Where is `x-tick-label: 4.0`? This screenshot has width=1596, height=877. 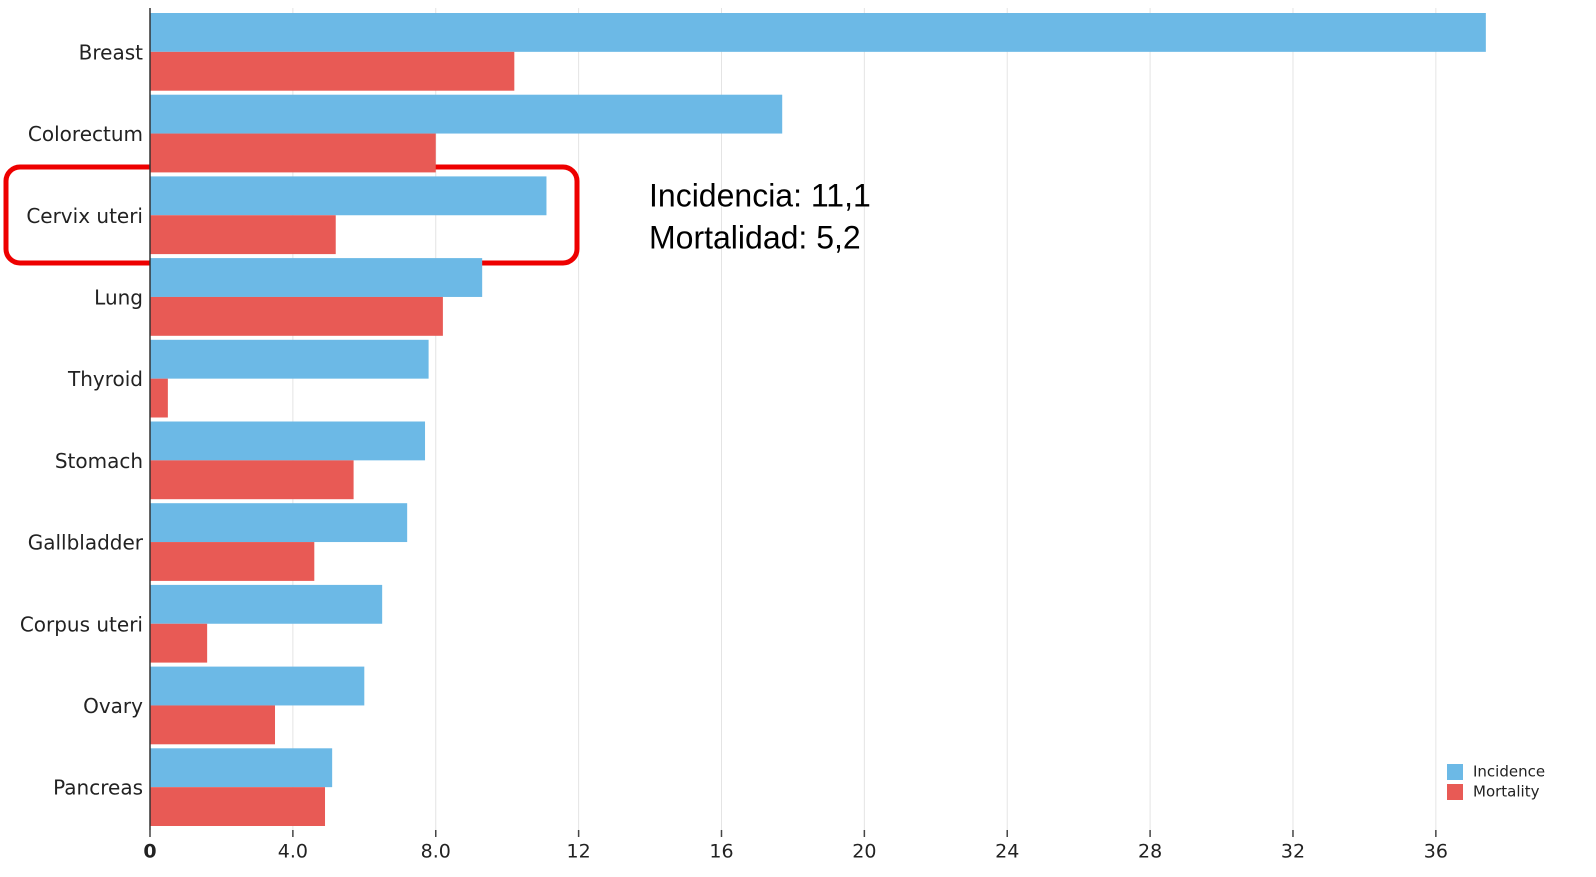
x-tick-label: 4.0 is located at coordinates (293, 852).